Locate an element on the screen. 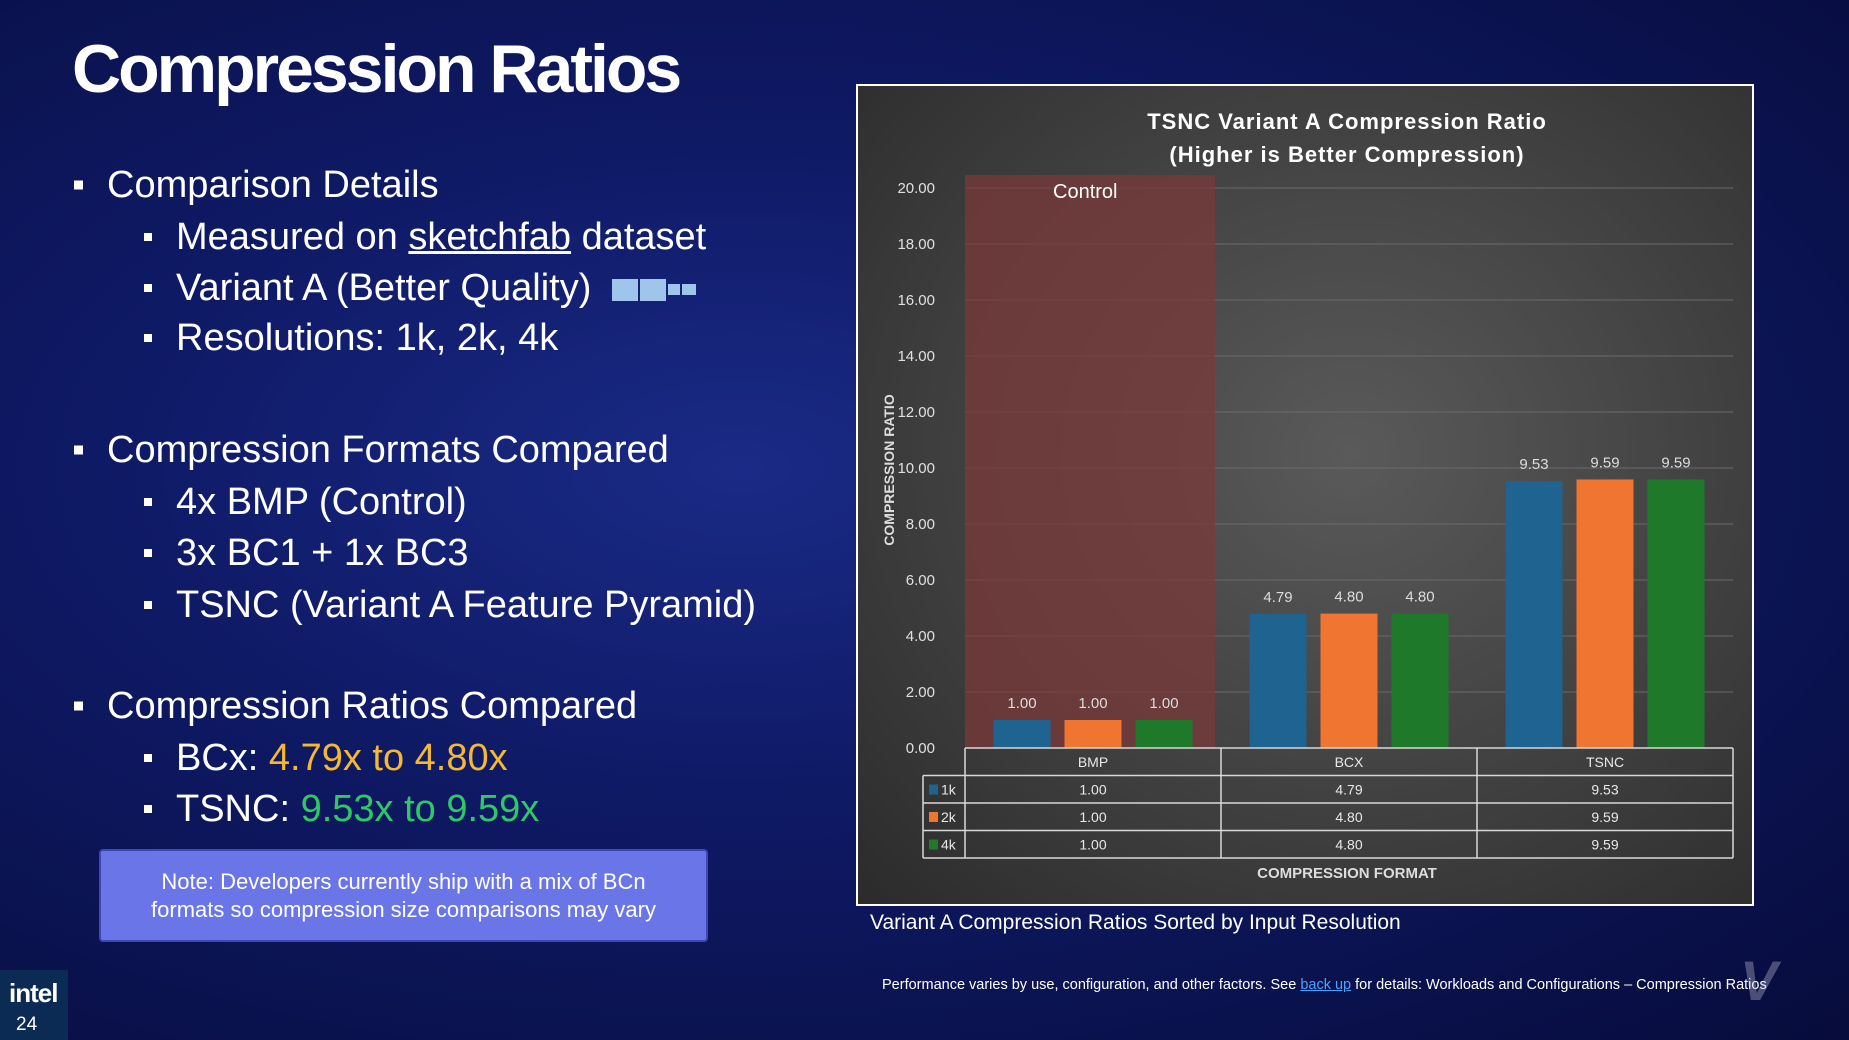 This screenshot has height=1040, width=1849. list-item: 4x BMP (Control) is located at coordinates (321, 502).